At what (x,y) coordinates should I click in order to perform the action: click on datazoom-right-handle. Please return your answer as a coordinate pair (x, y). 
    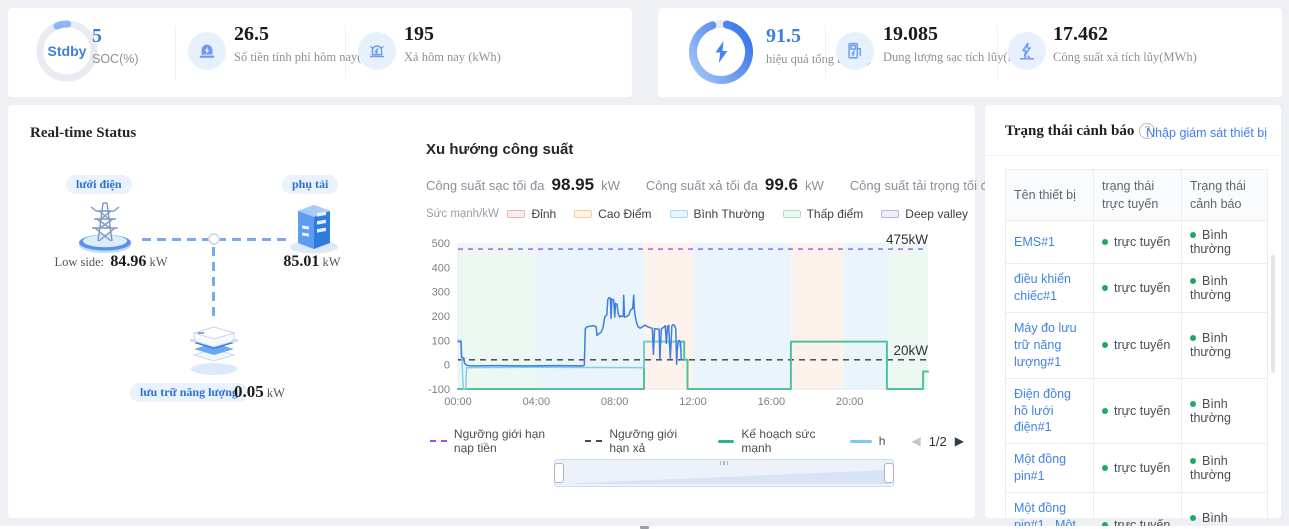
    Looking at the image, I should click on (889, 473).